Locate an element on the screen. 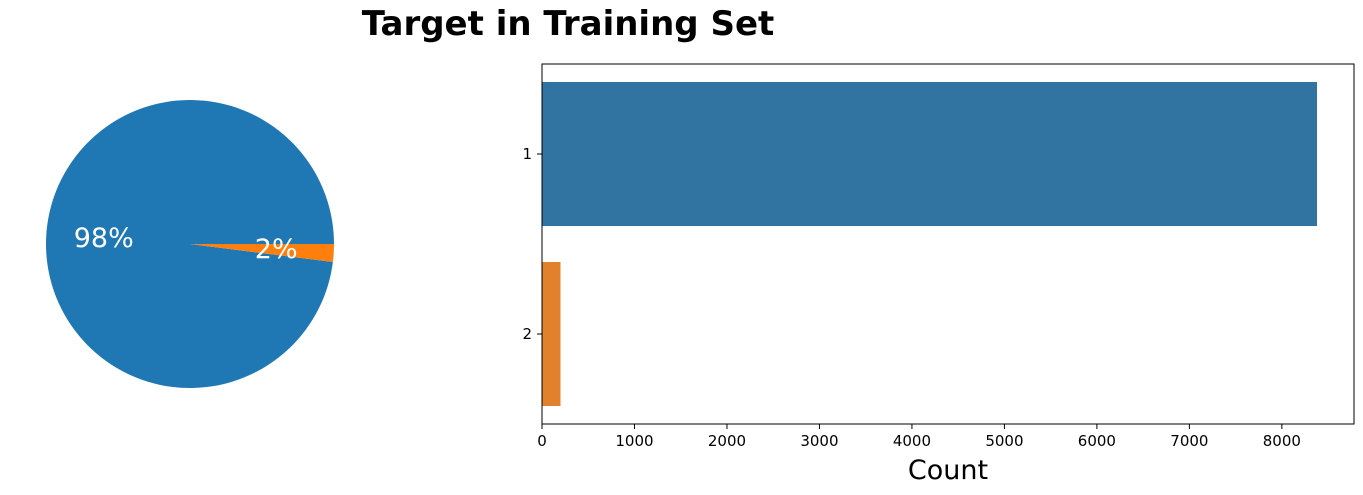 This screenshot has width=1363, height=495. pie-label-2: 2% is located at coordinates (276, 249).